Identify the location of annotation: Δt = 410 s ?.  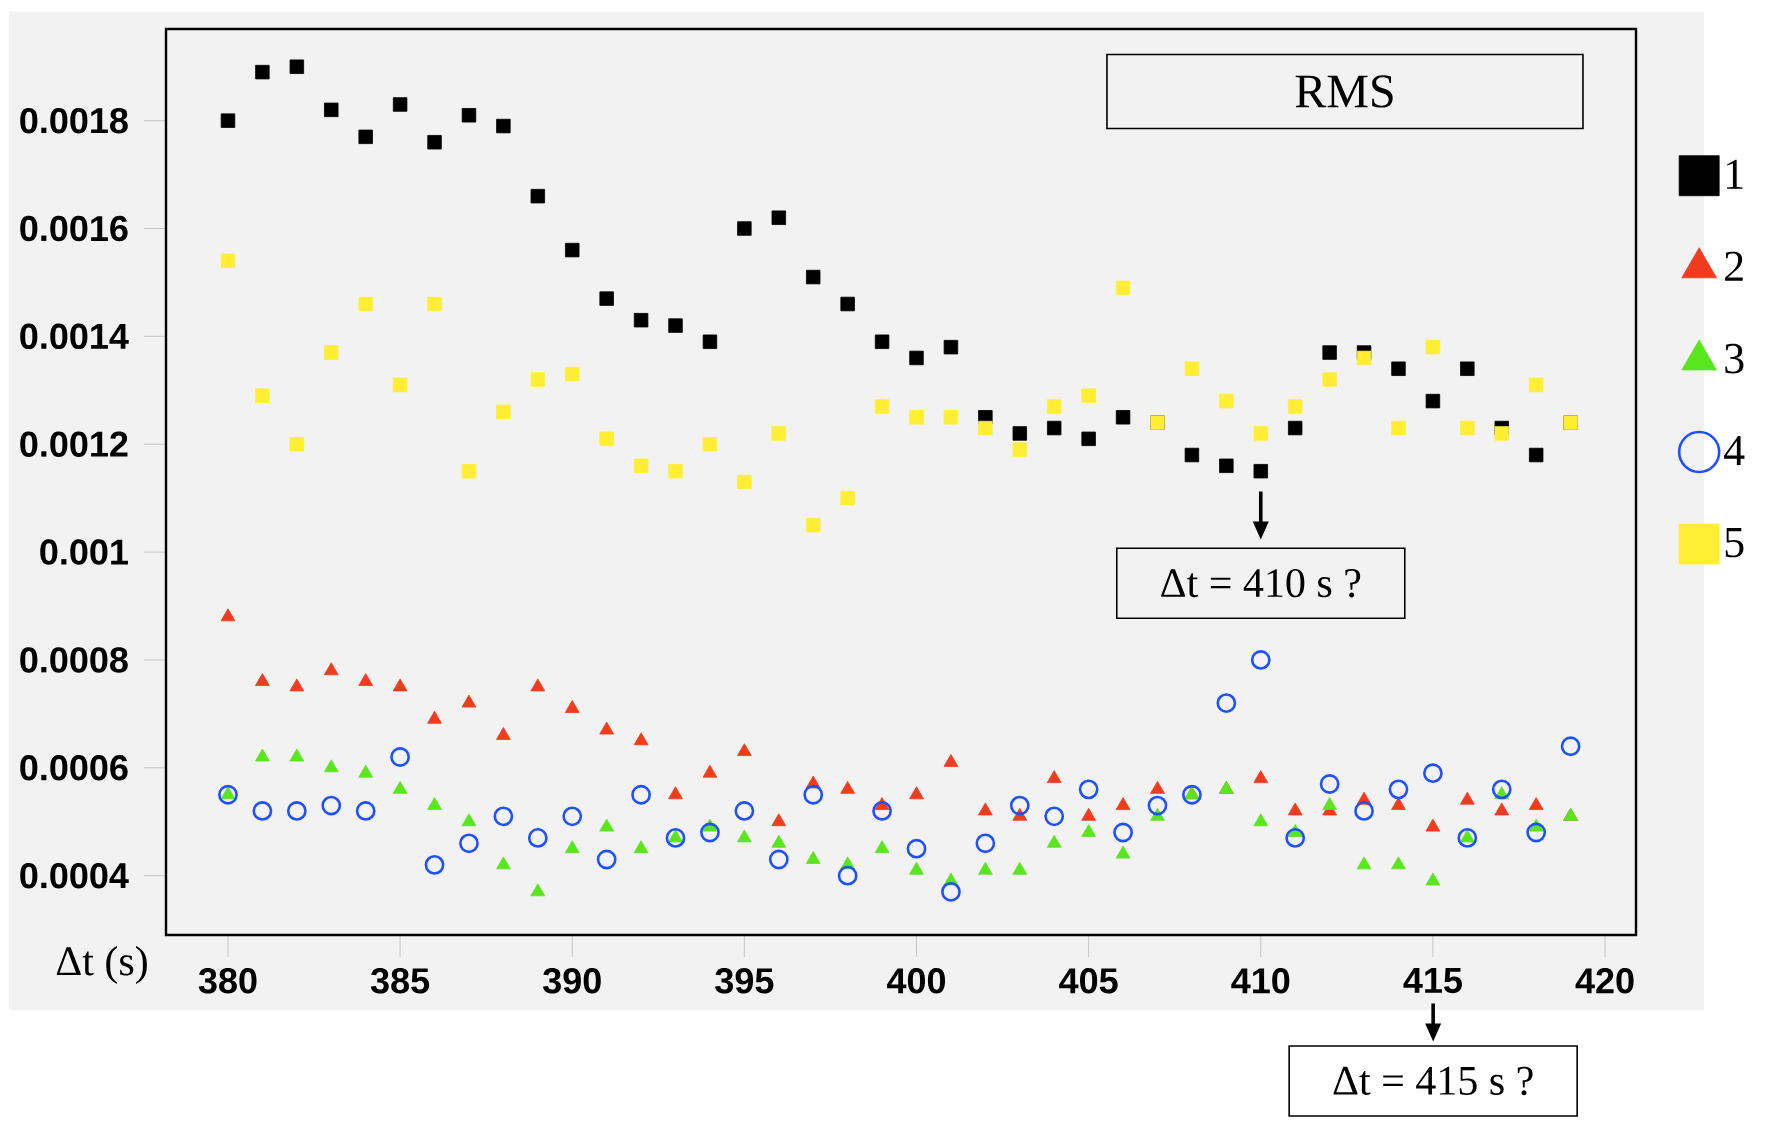
(1261, 583).